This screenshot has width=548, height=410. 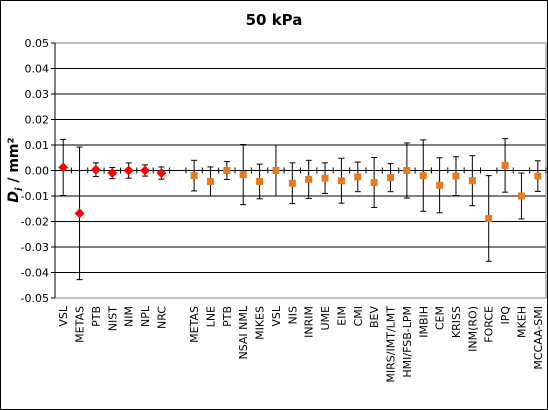 What do you see at coordinates (161, 317) in the screenshot?
I see `x-tick-label: NRC` at bounding box center [161, 317].